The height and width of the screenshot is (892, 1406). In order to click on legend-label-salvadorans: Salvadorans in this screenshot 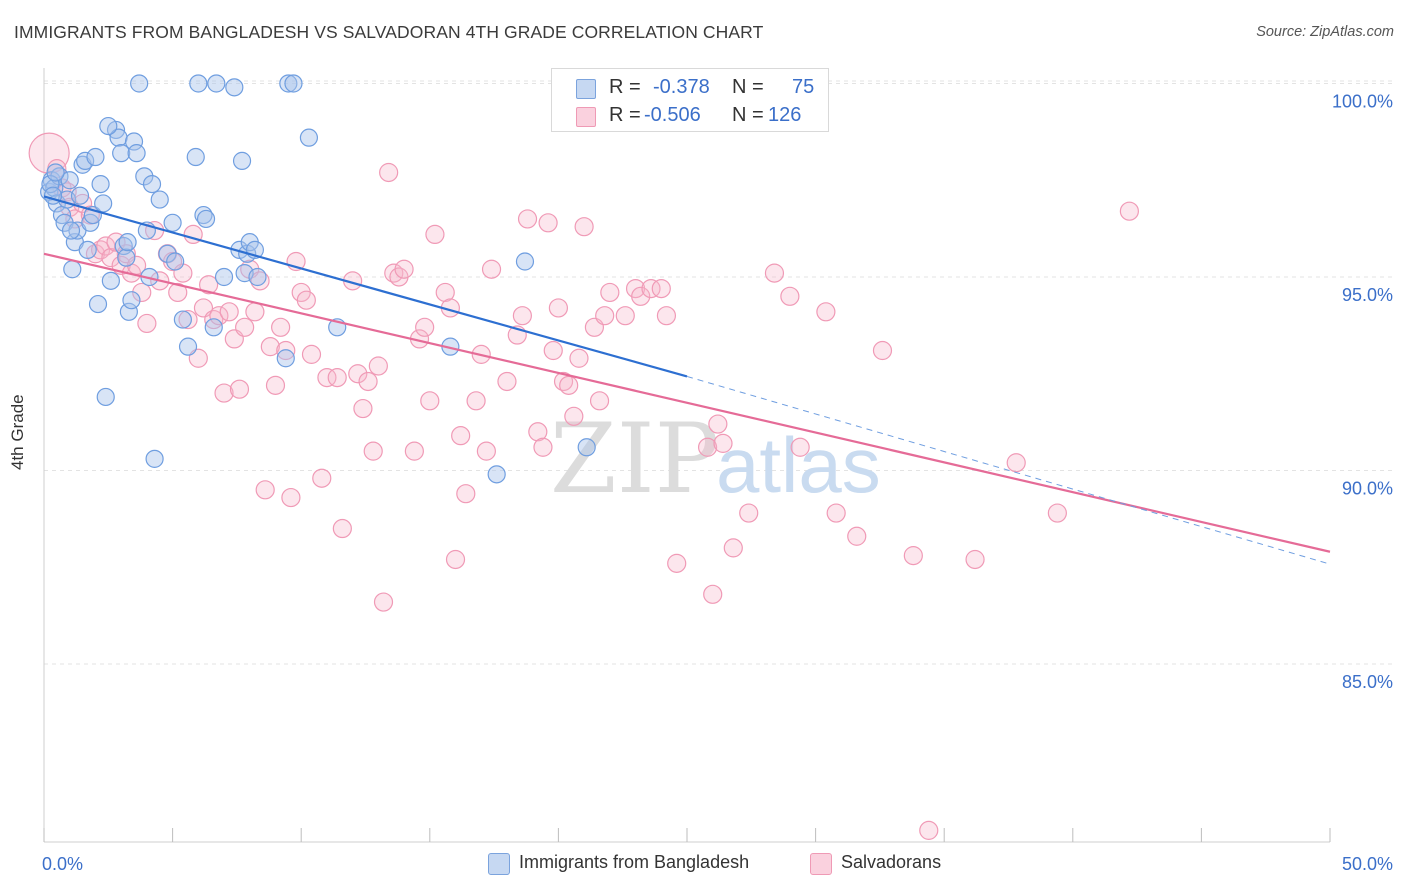, I will do `click(891, 862)`.